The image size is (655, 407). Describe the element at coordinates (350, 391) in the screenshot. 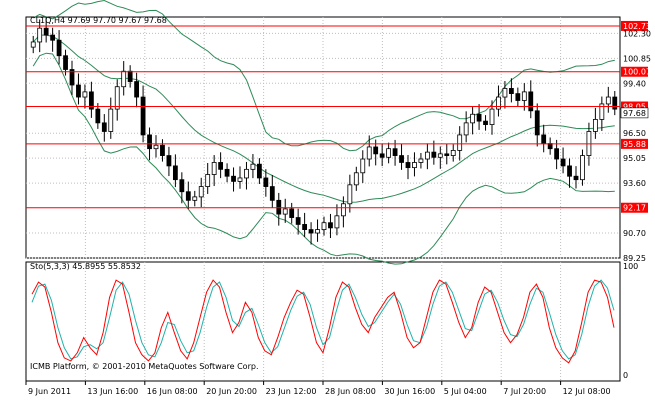

I see `time-tick-label: 28 Jun 08:00` at that location.